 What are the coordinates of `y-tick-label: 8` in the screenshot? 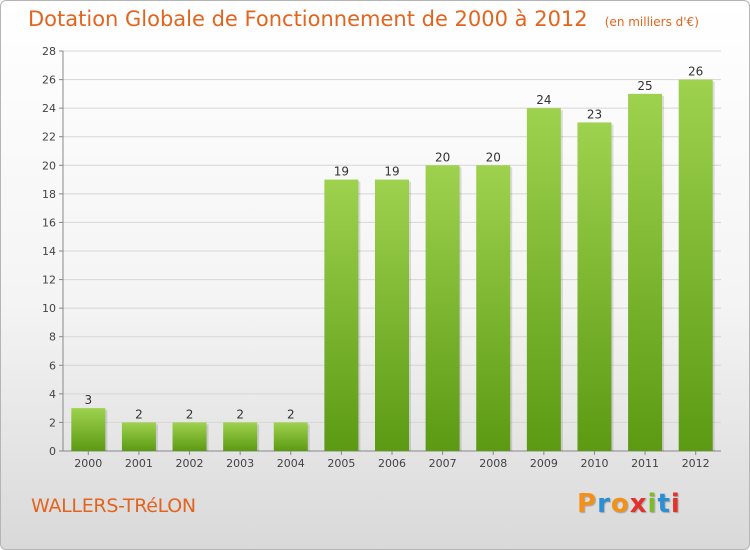 It's located at (52, 337).